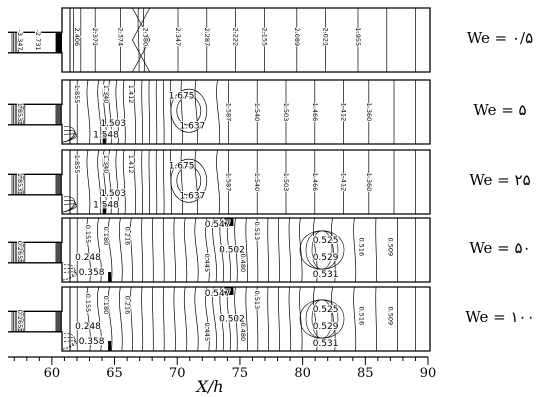 The height and width of the screenshot is (397, 543). Describe the element at coordinates (20, 40) in the screenshot. I see `contour-value-label: -3.347` at that location.